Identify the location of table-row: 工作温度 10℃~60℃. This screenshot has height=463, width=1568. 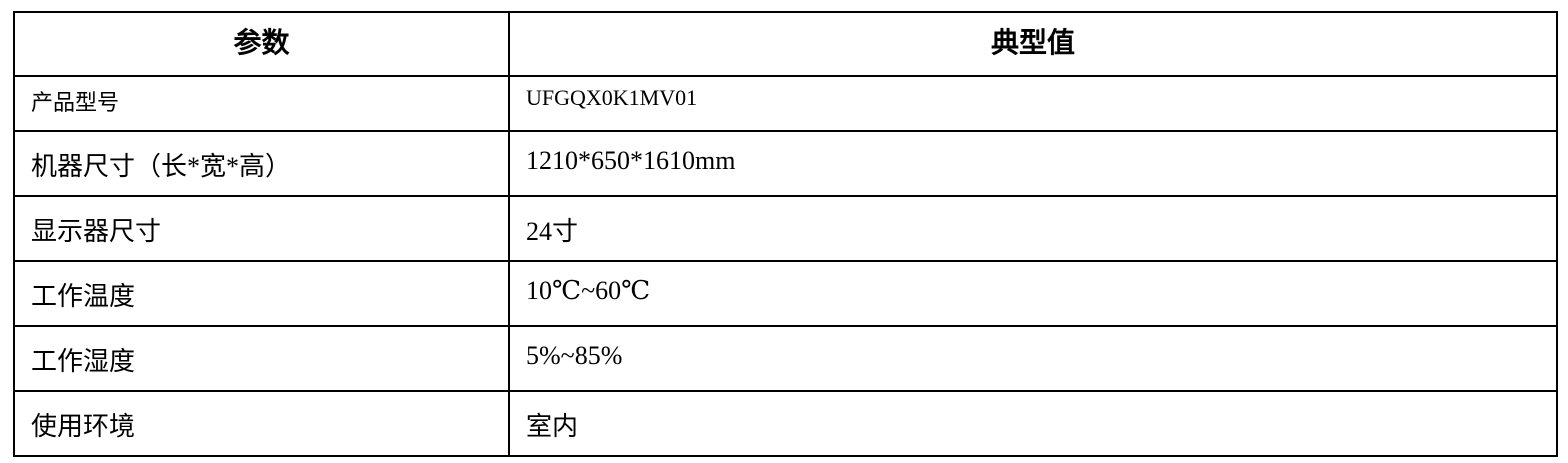
(785, 293).